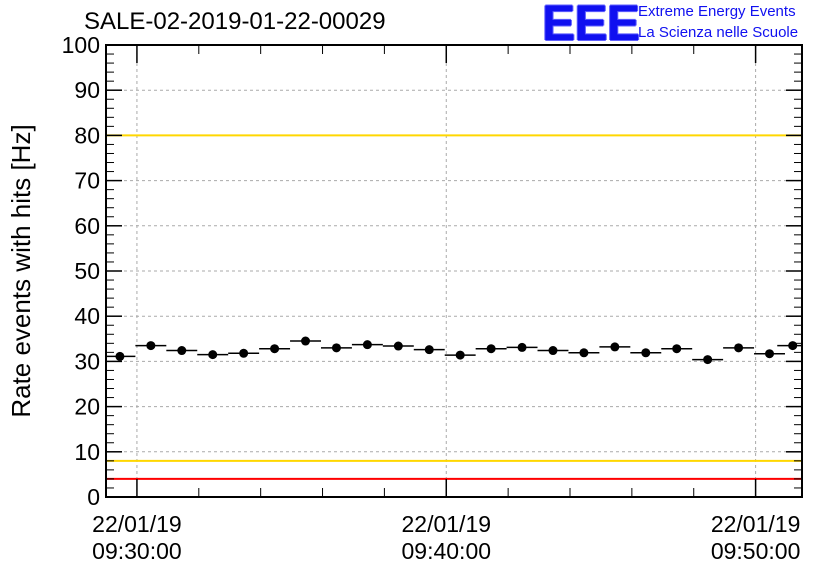 Image resolution: width=836 pixels, height=572 pixels. I want to click on logo-line-2: La Scienza nelle Scuole, so click(718, 32).